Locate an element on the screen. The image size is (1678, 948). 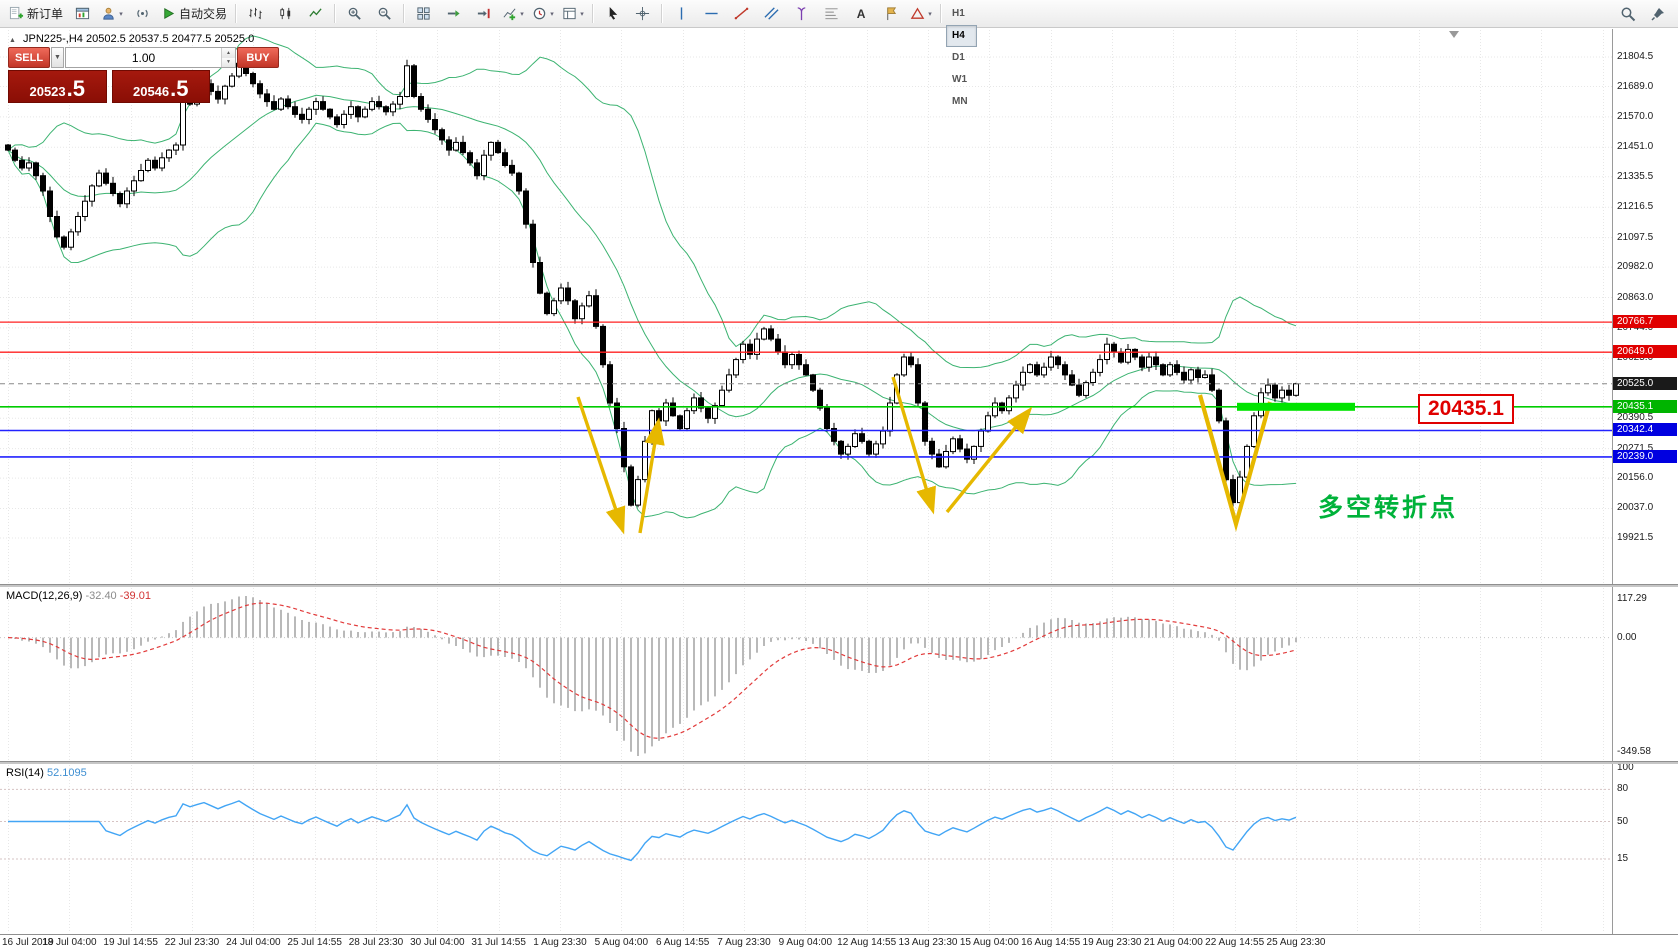
zoom-out-icon is located at coordinates (384, 14).